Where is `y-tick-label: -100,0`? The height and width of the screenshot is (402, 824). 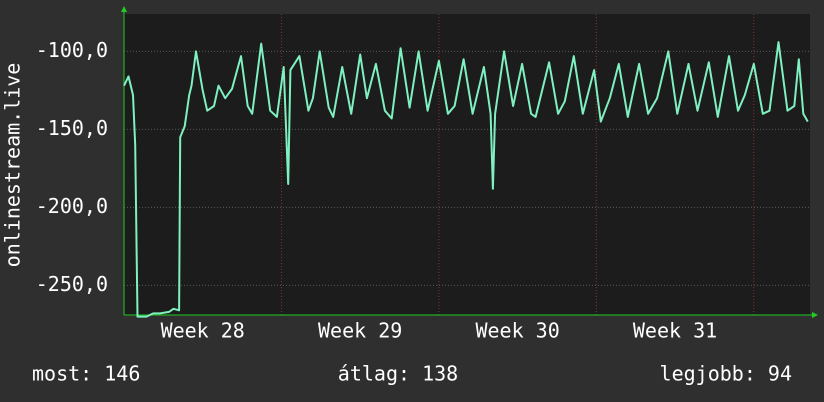
y-tick-label: -100,0 is located at coordinates (72, 50).